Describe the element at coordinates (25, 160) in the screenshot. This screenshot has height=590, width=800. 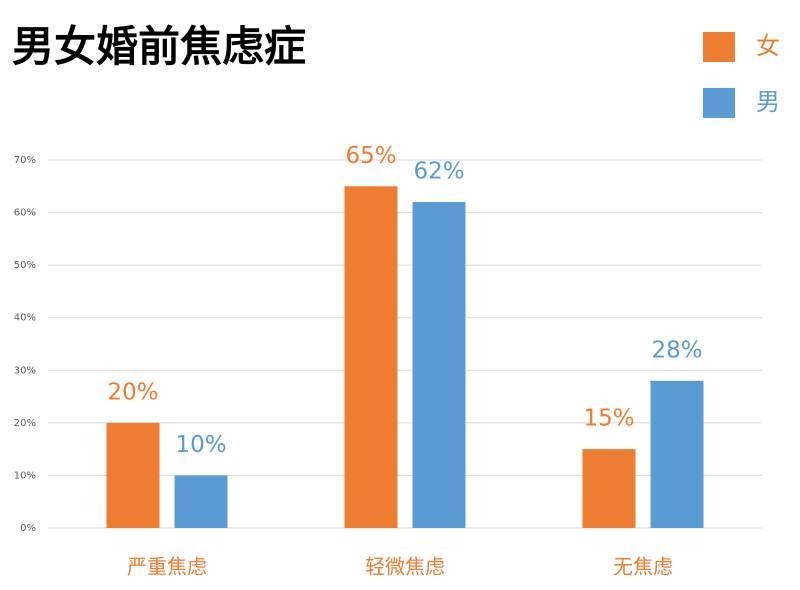
I see `y-tick-label: 70%` at that location.